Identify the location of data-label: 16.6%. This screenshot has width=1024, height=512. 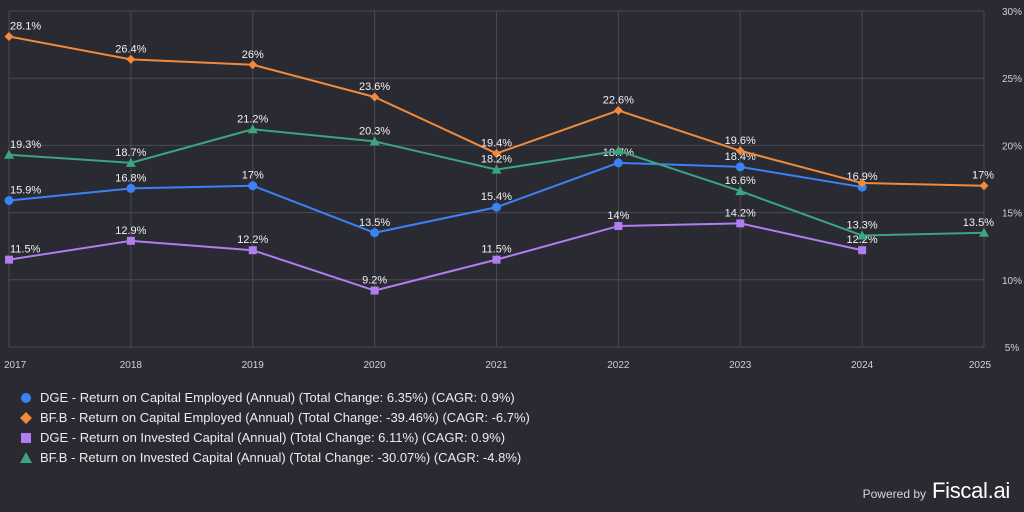
(740, 181).